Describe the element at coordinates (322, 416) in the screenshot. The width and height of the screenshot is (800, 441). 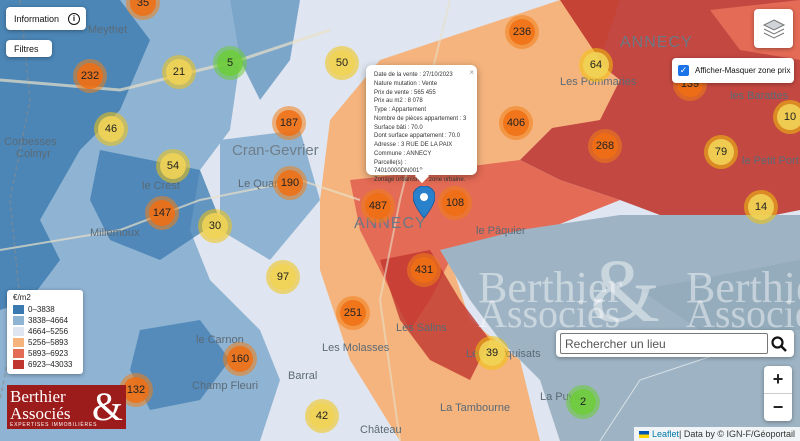
I see `cluster-marker: 42` at that location.